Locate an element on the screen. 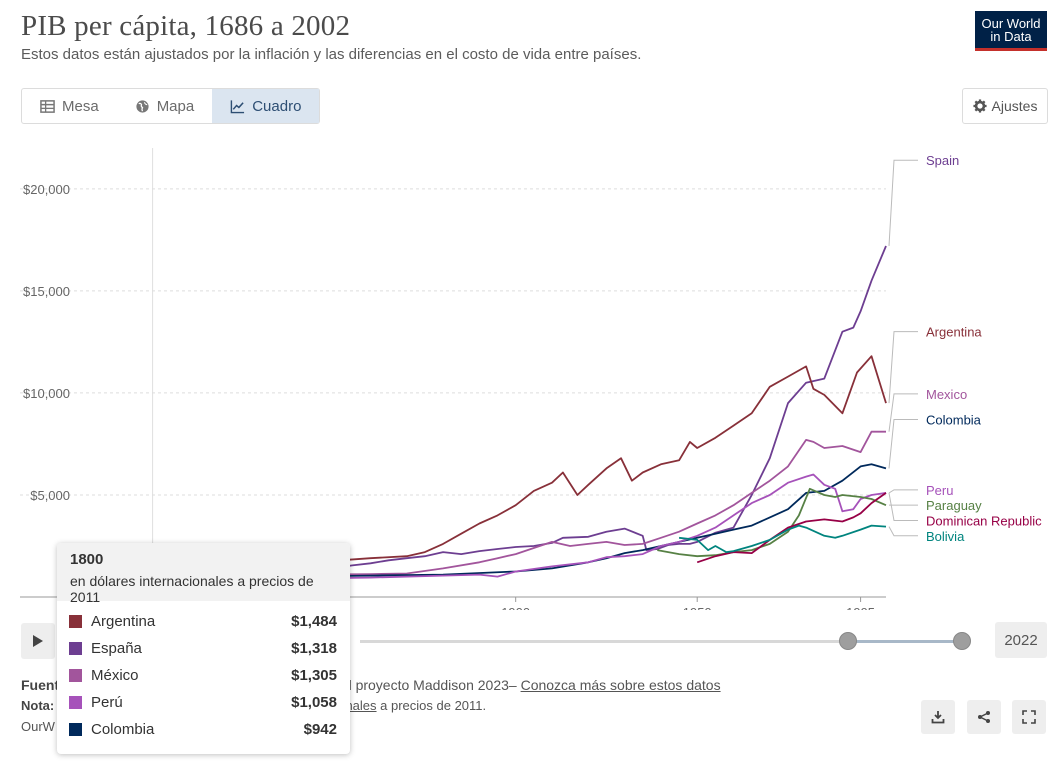 Image resolution: width=1060 pixels, height=773 pixels. play-icon is located at coordinates (38, 641).